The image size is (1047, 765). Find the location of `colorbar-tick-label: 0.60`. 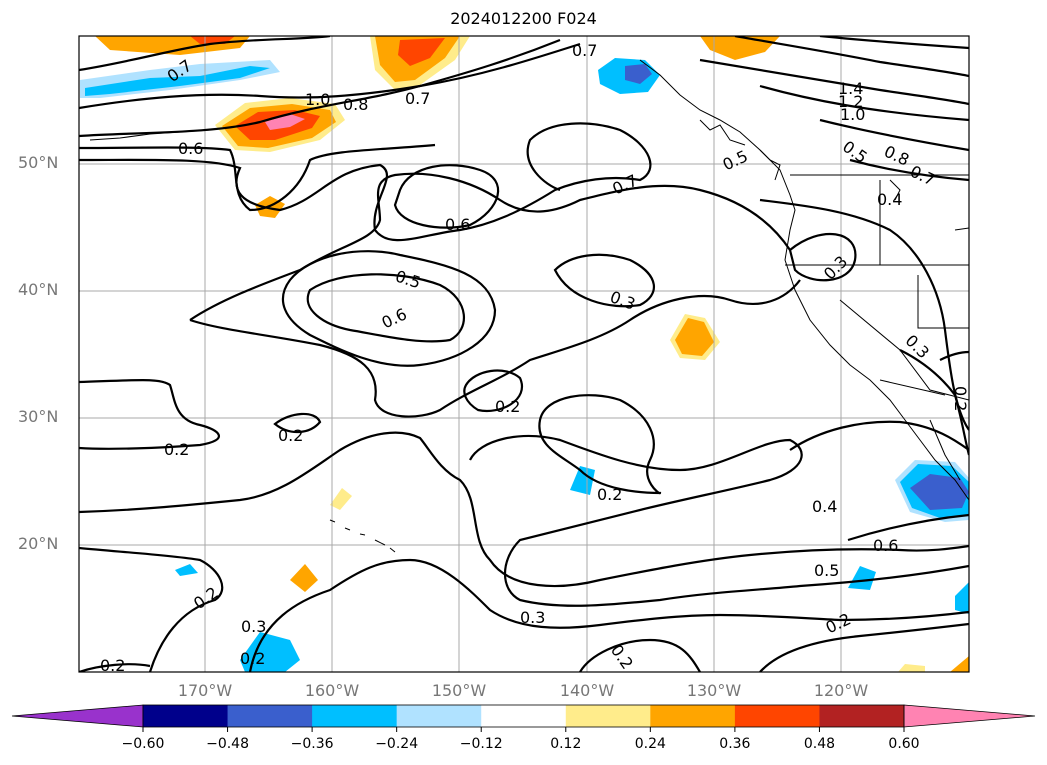

colorbar-tick-label: 0.60 is located at coordinates (903, 744).